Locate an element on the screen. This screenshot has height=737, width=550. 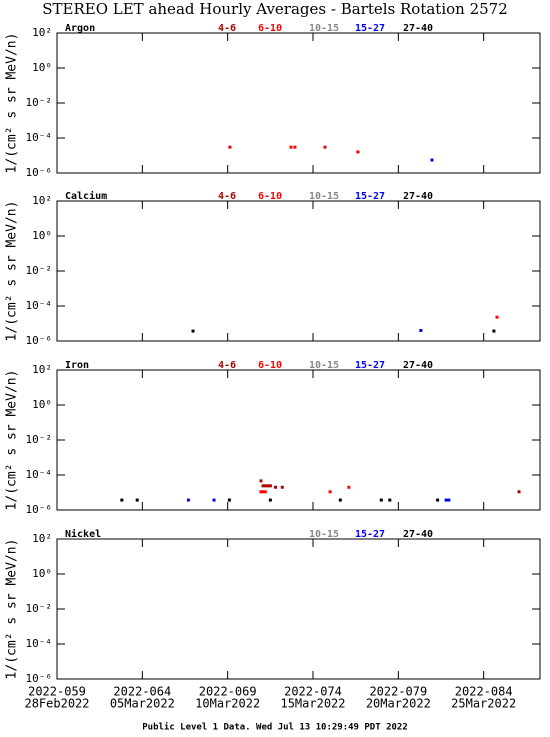
panel-title: Nickel is located at coordinates (83, 534).